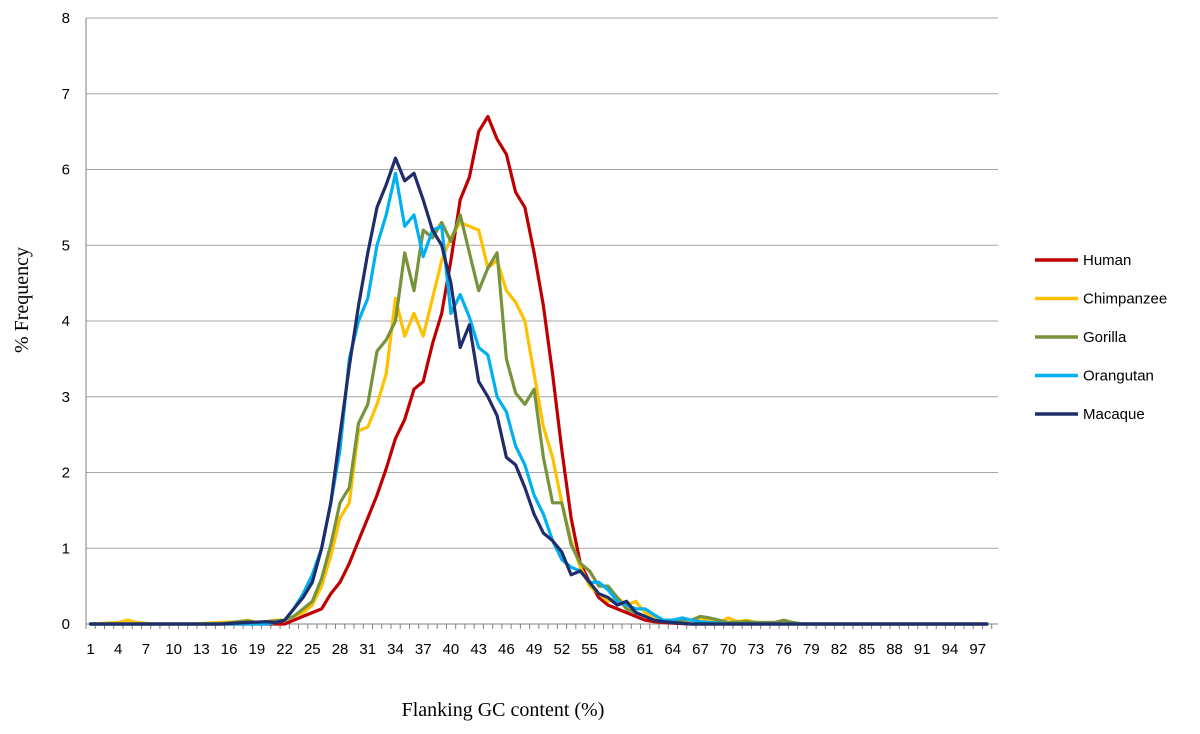 The width and height of the screenshot is (1200, 734). I want to click on x-tick-label: 22, so click(284, 649).